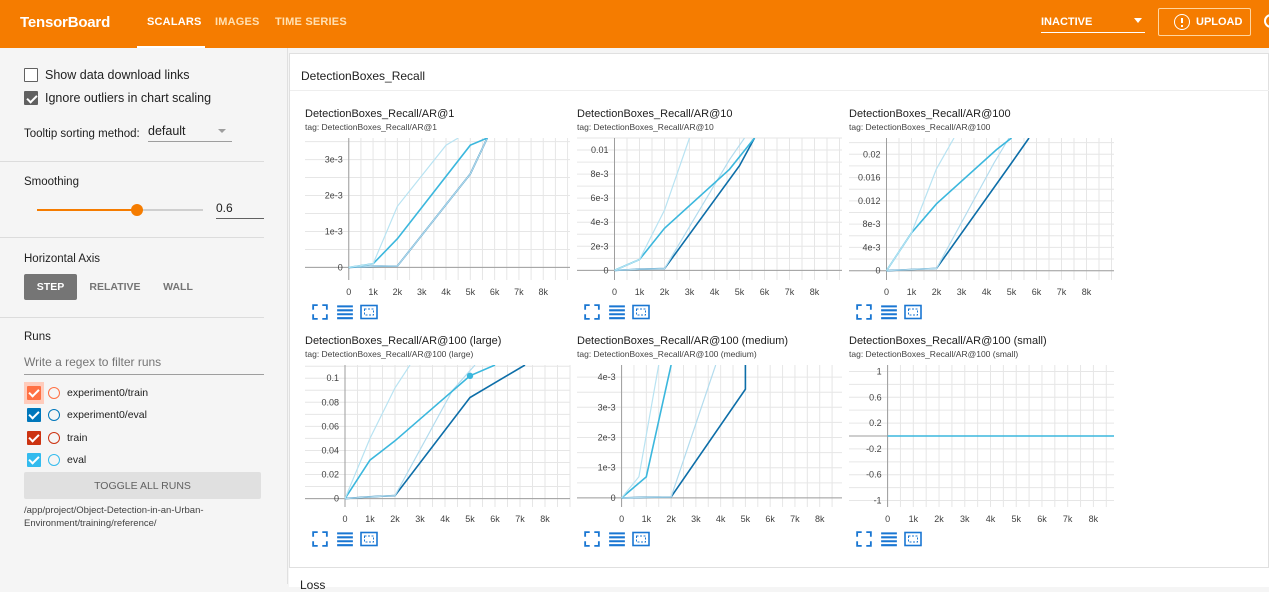 The width and height of the screenshot is (1269, 592). I want to click on upload-button: UPLOAD, so click(1204, 22).